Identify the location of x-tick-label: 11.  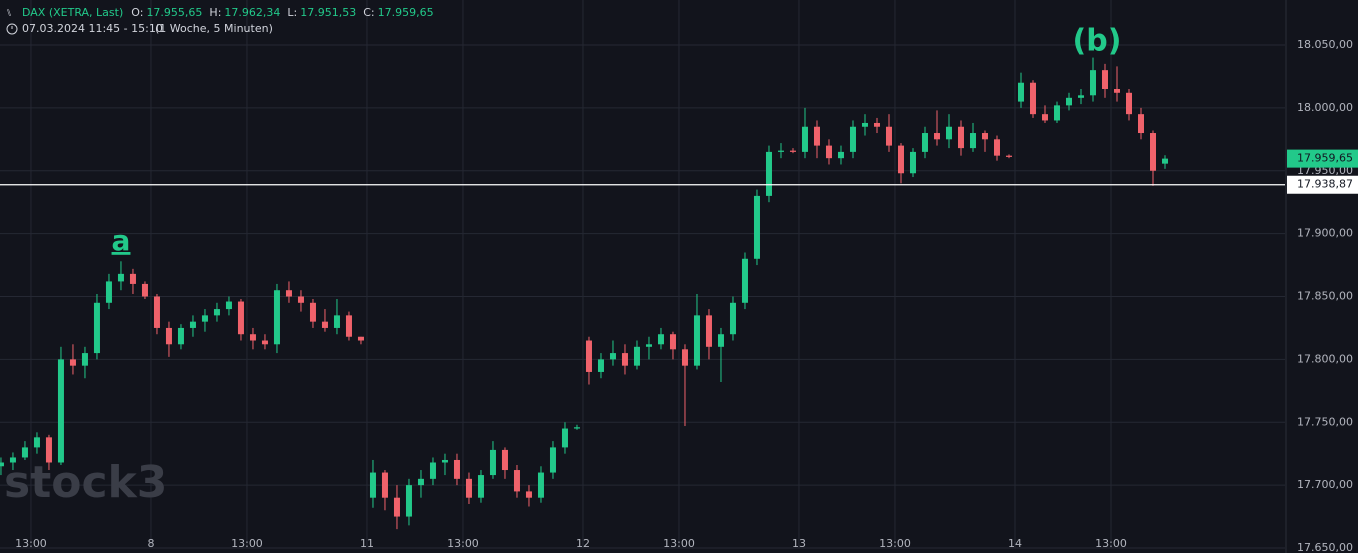
(367, 543).